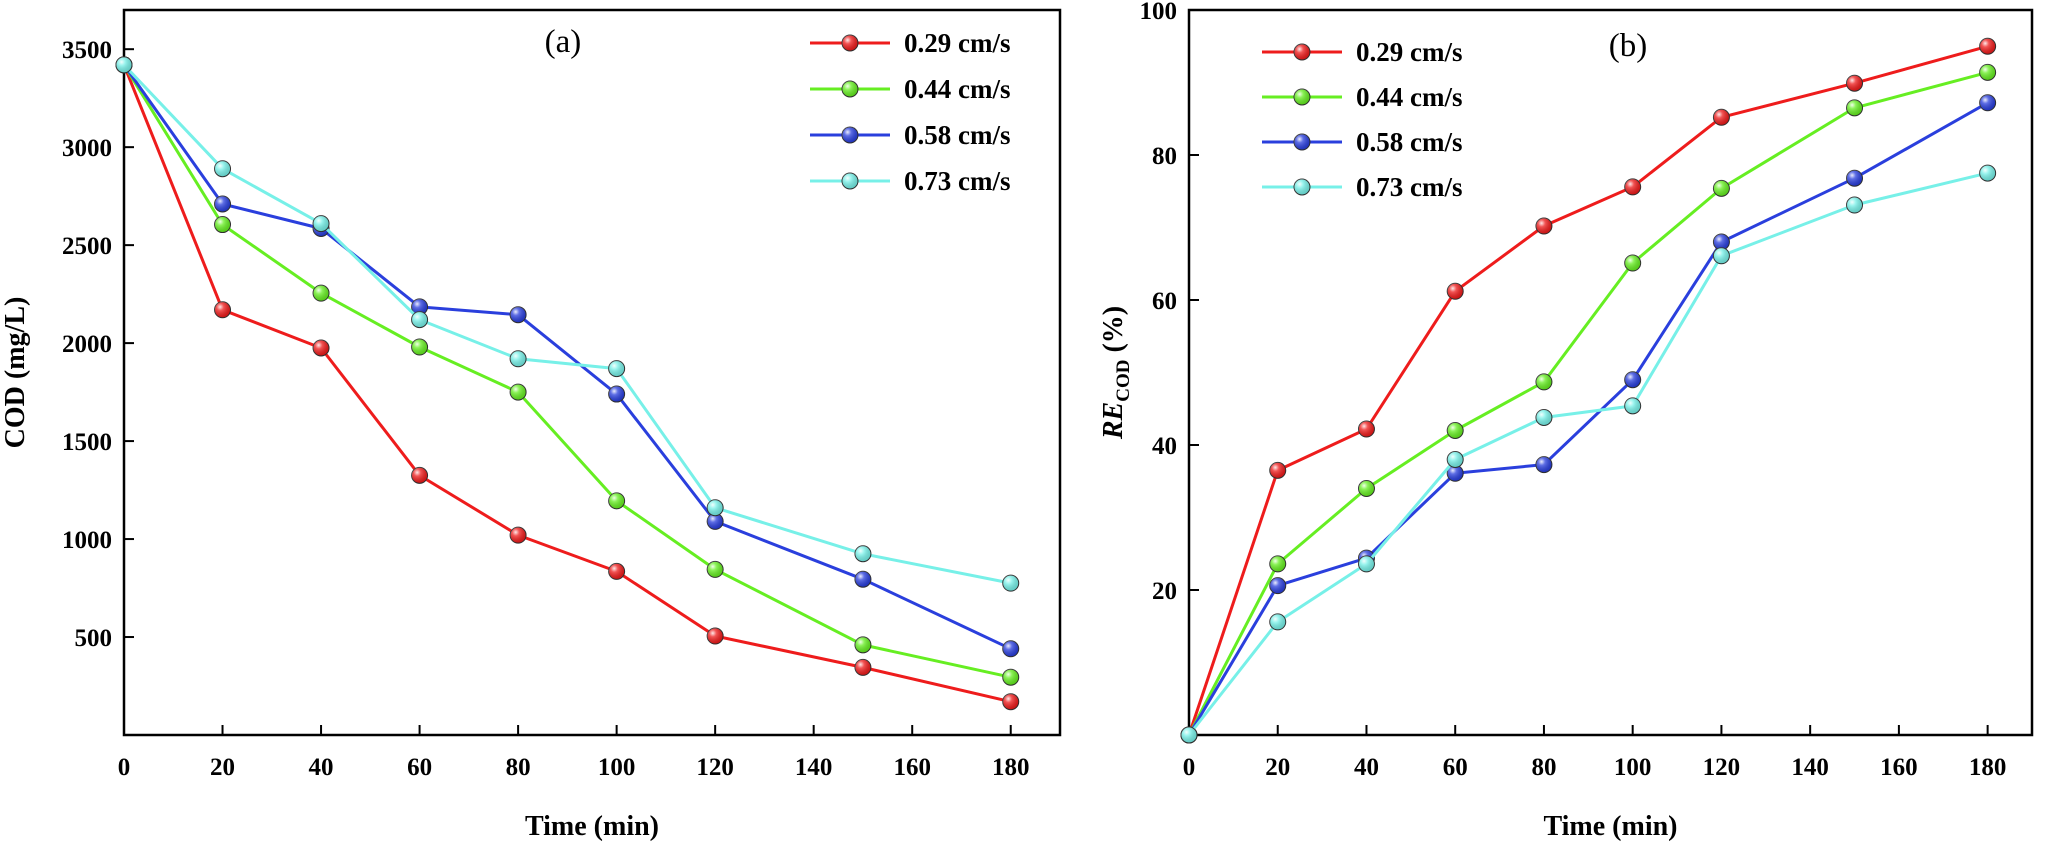  What do you see at coordinates (124, 767) in the screenshot?
I see `x-tick-label: 0` at bounding box center [124, 767].